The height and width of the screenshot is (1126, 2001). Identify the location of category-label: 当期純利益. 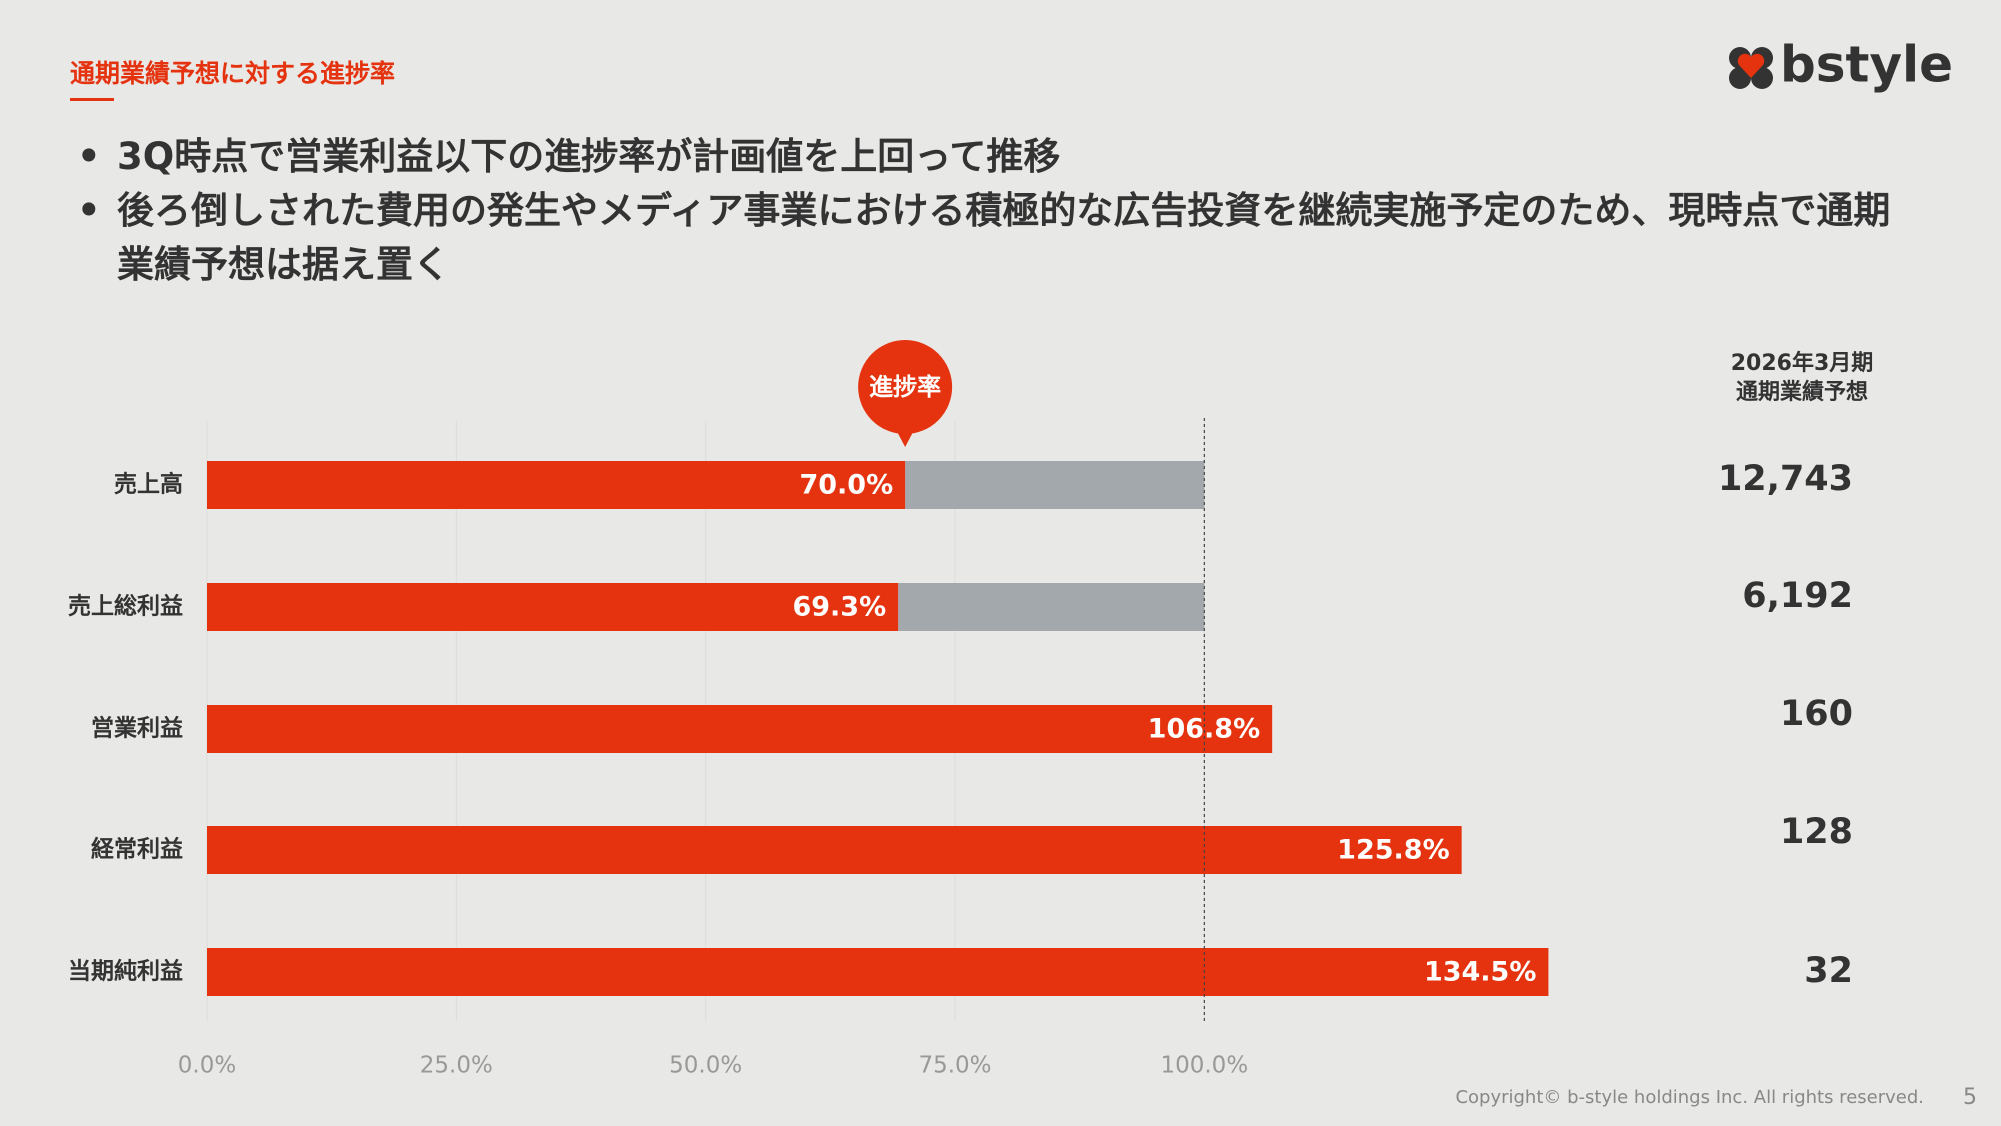
(125, 971).